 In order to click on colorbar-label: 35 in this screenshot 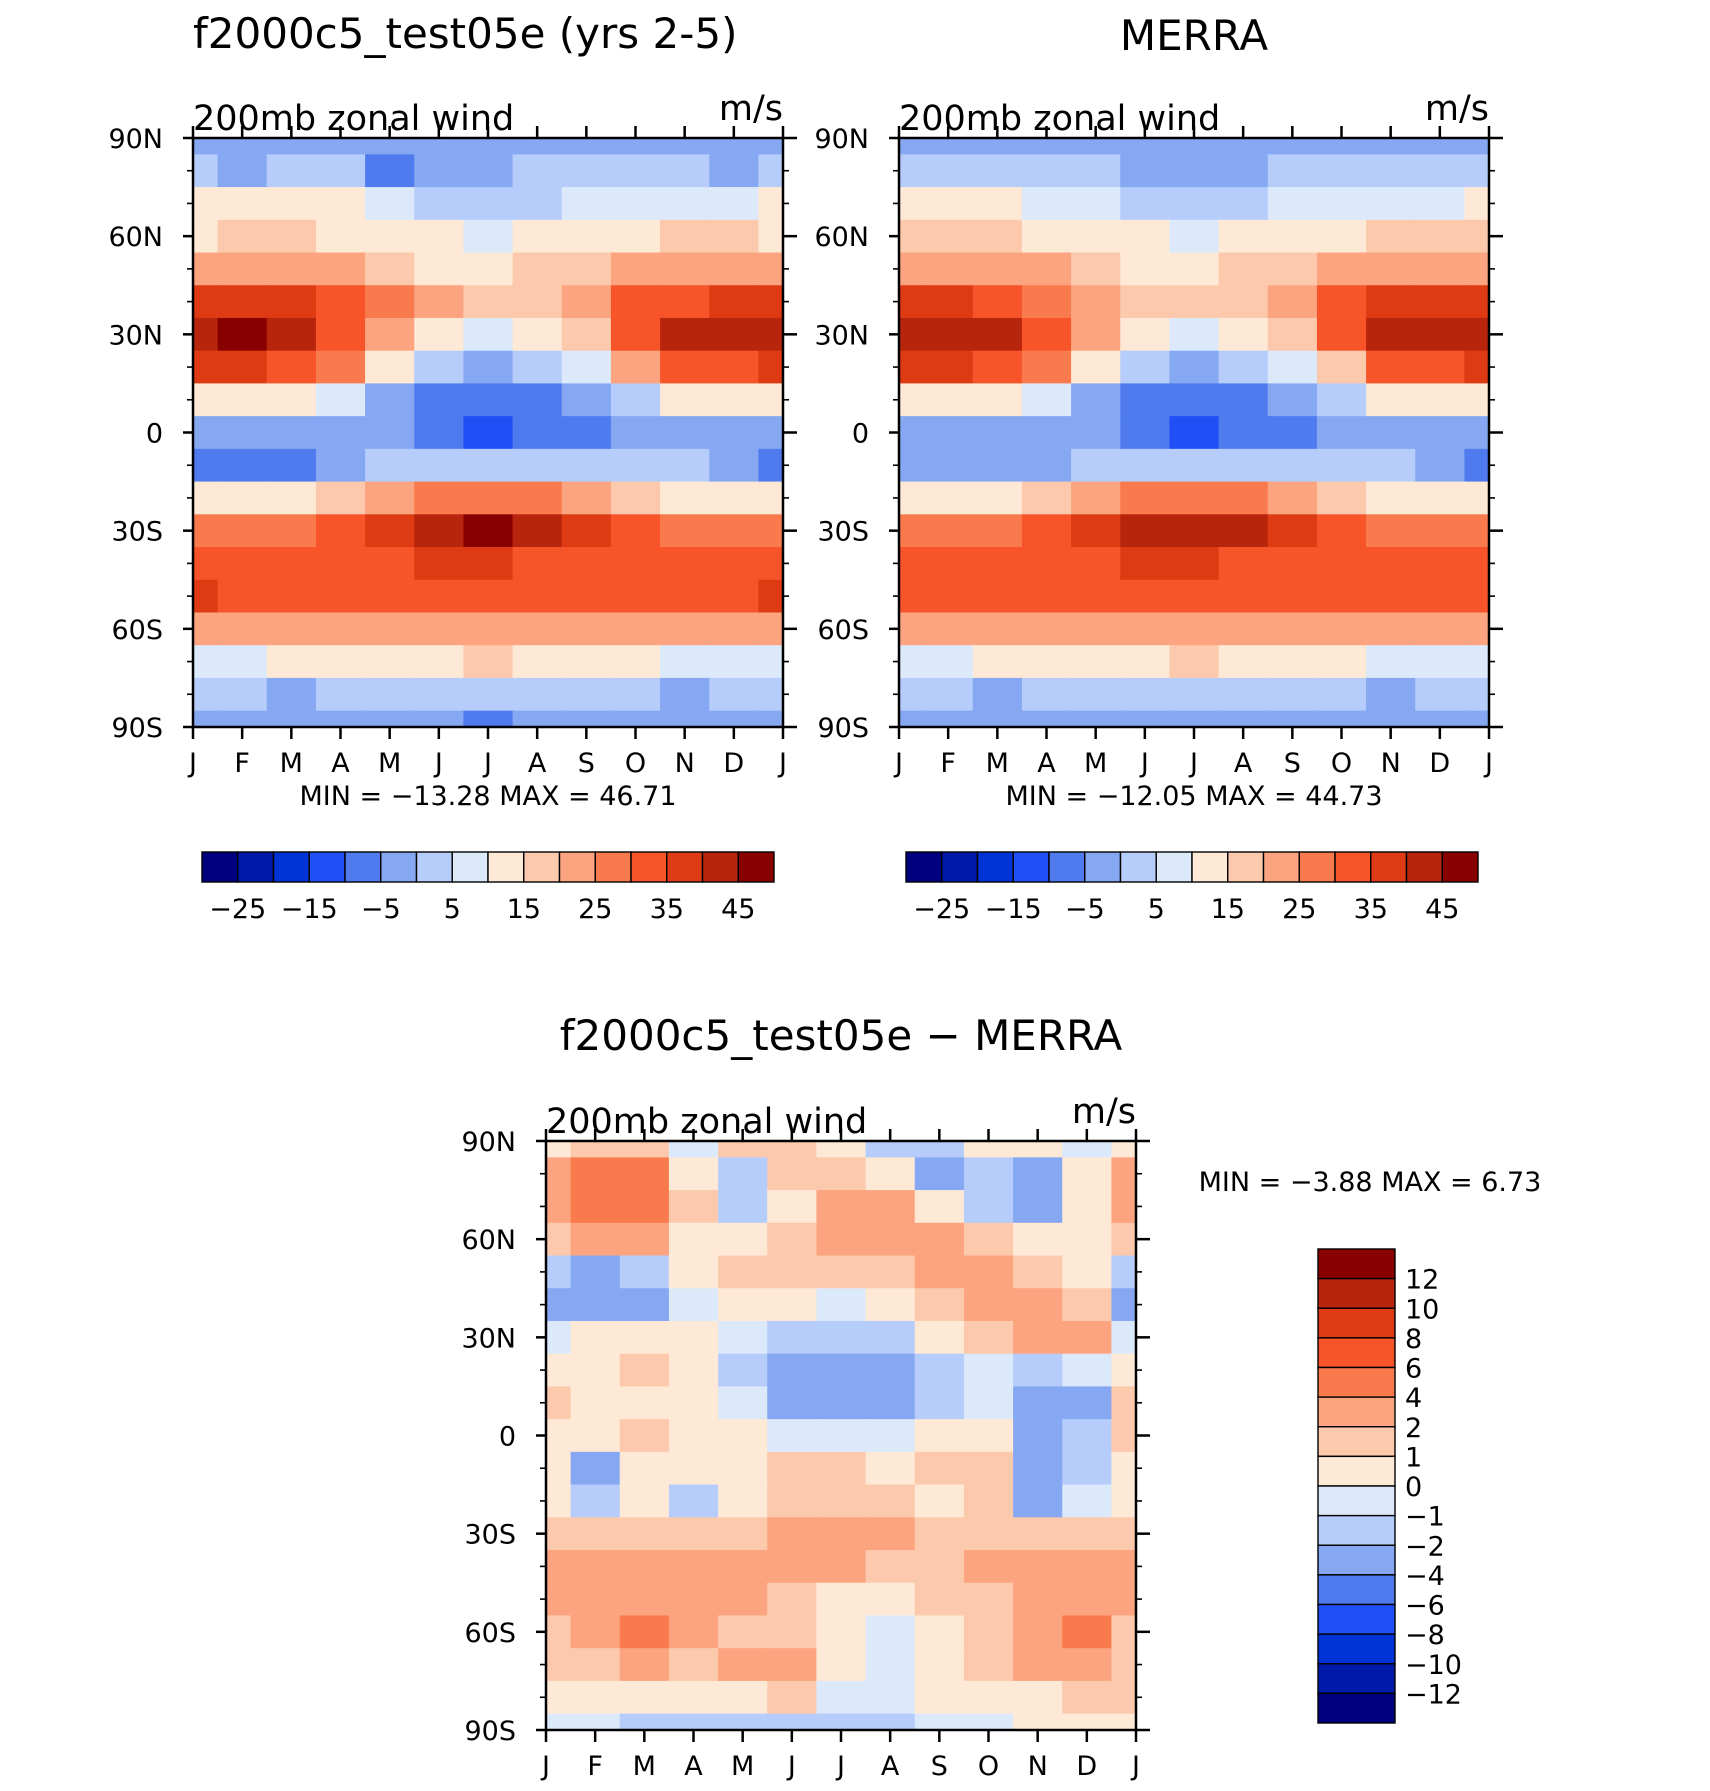, I will do `click(667, 909)`.